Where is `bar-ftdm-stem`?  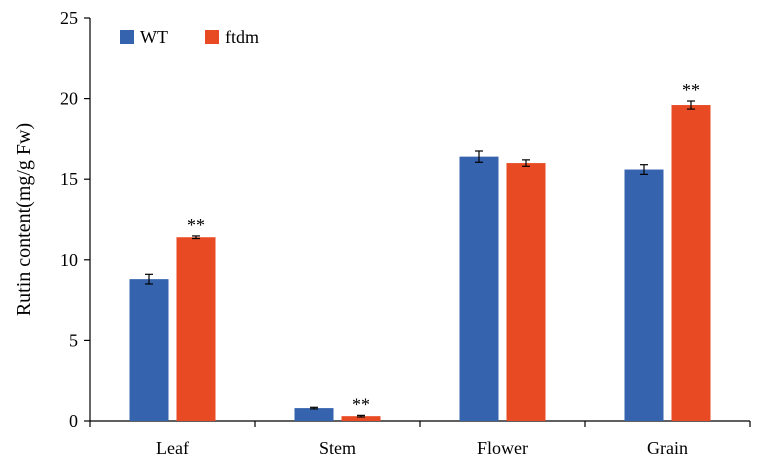 bar-ftdm-stem is located at coordinates (361, 418).